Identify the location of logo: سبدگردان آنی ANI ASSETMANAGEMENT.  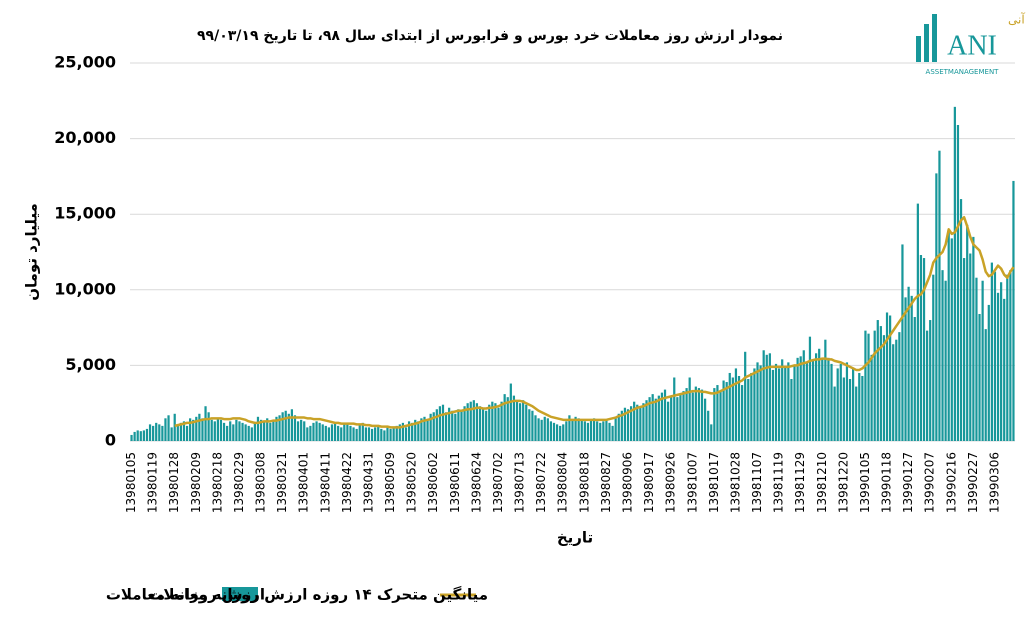
(972, 44).